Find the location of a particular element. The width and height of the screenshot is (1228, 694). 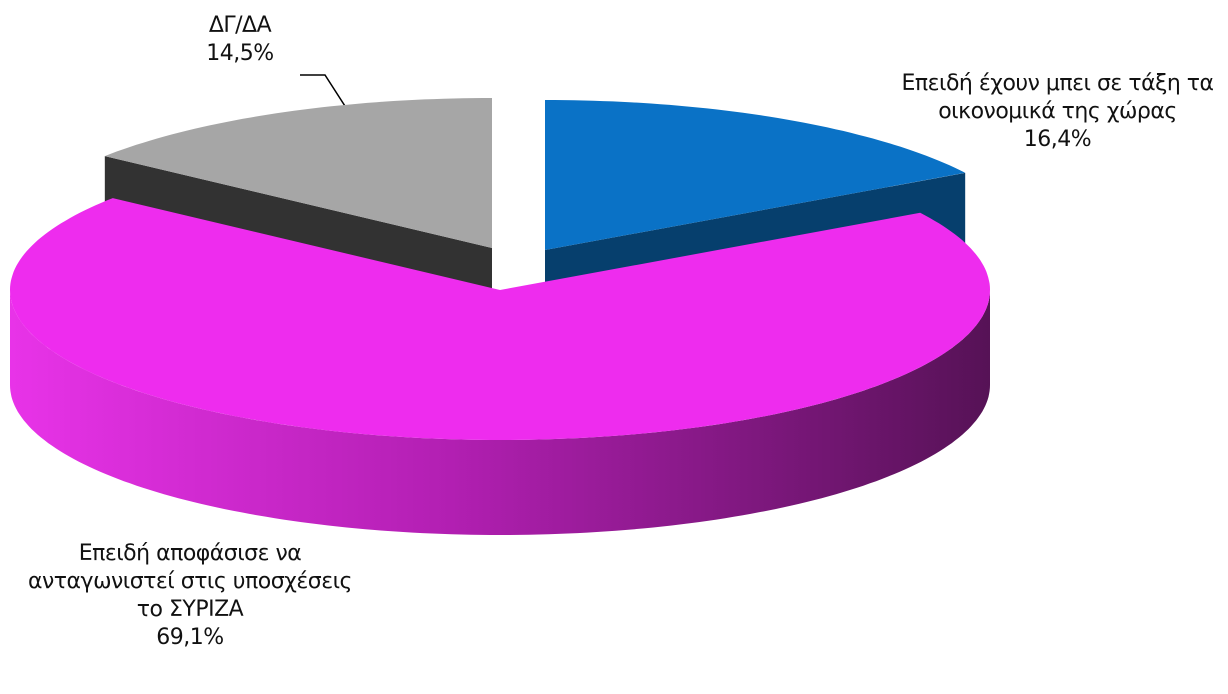

value-label: 14,5% is located at coordinates (240, 53).